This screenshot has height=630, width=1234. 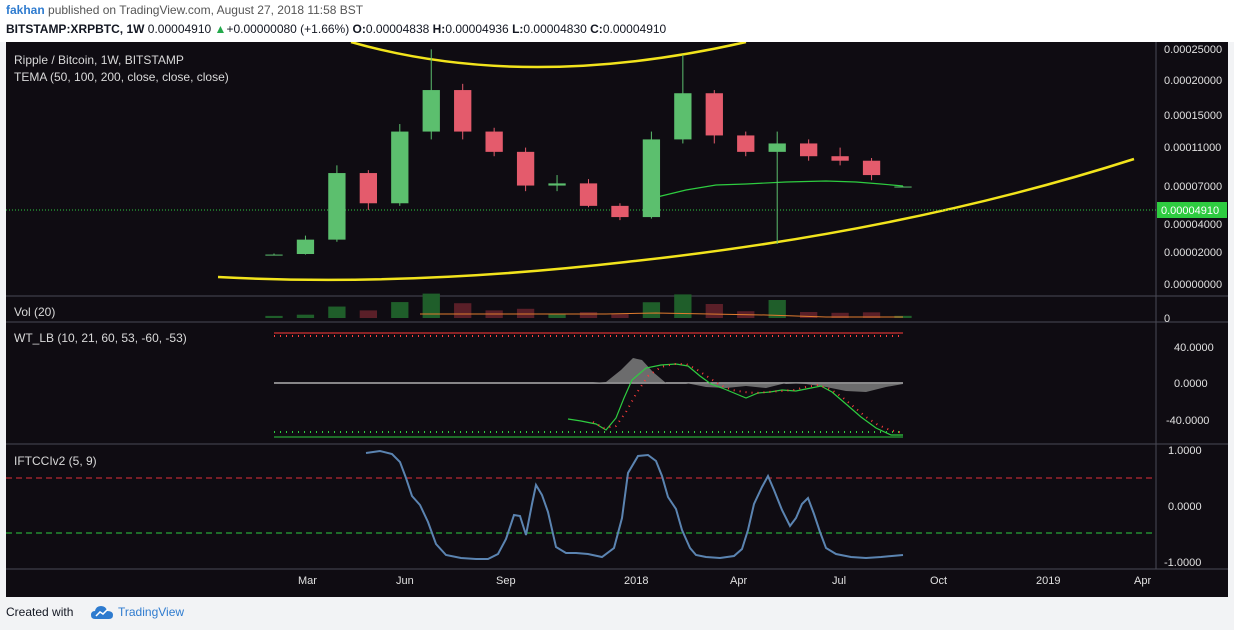 I want to click on wt-tick: 40.0000, so click(x=1194, y=348).